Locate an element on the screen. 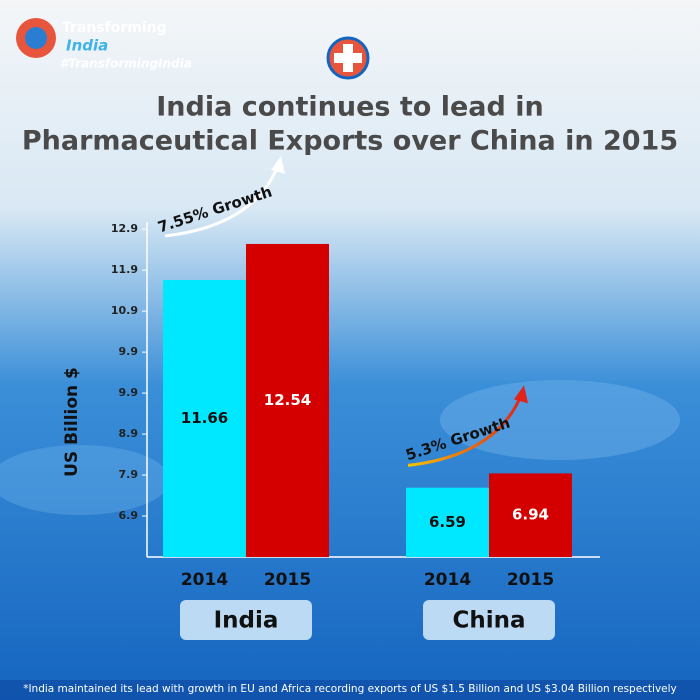  y-tick-label: 11.9 is located at coordinates (124, 269).